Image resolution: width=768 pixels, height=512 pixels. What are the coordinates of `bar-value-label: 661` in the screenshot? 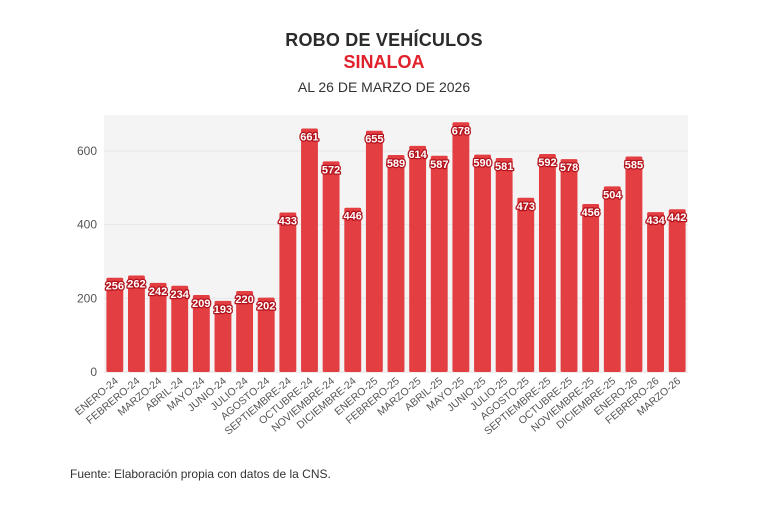 It's located at (309, 138).